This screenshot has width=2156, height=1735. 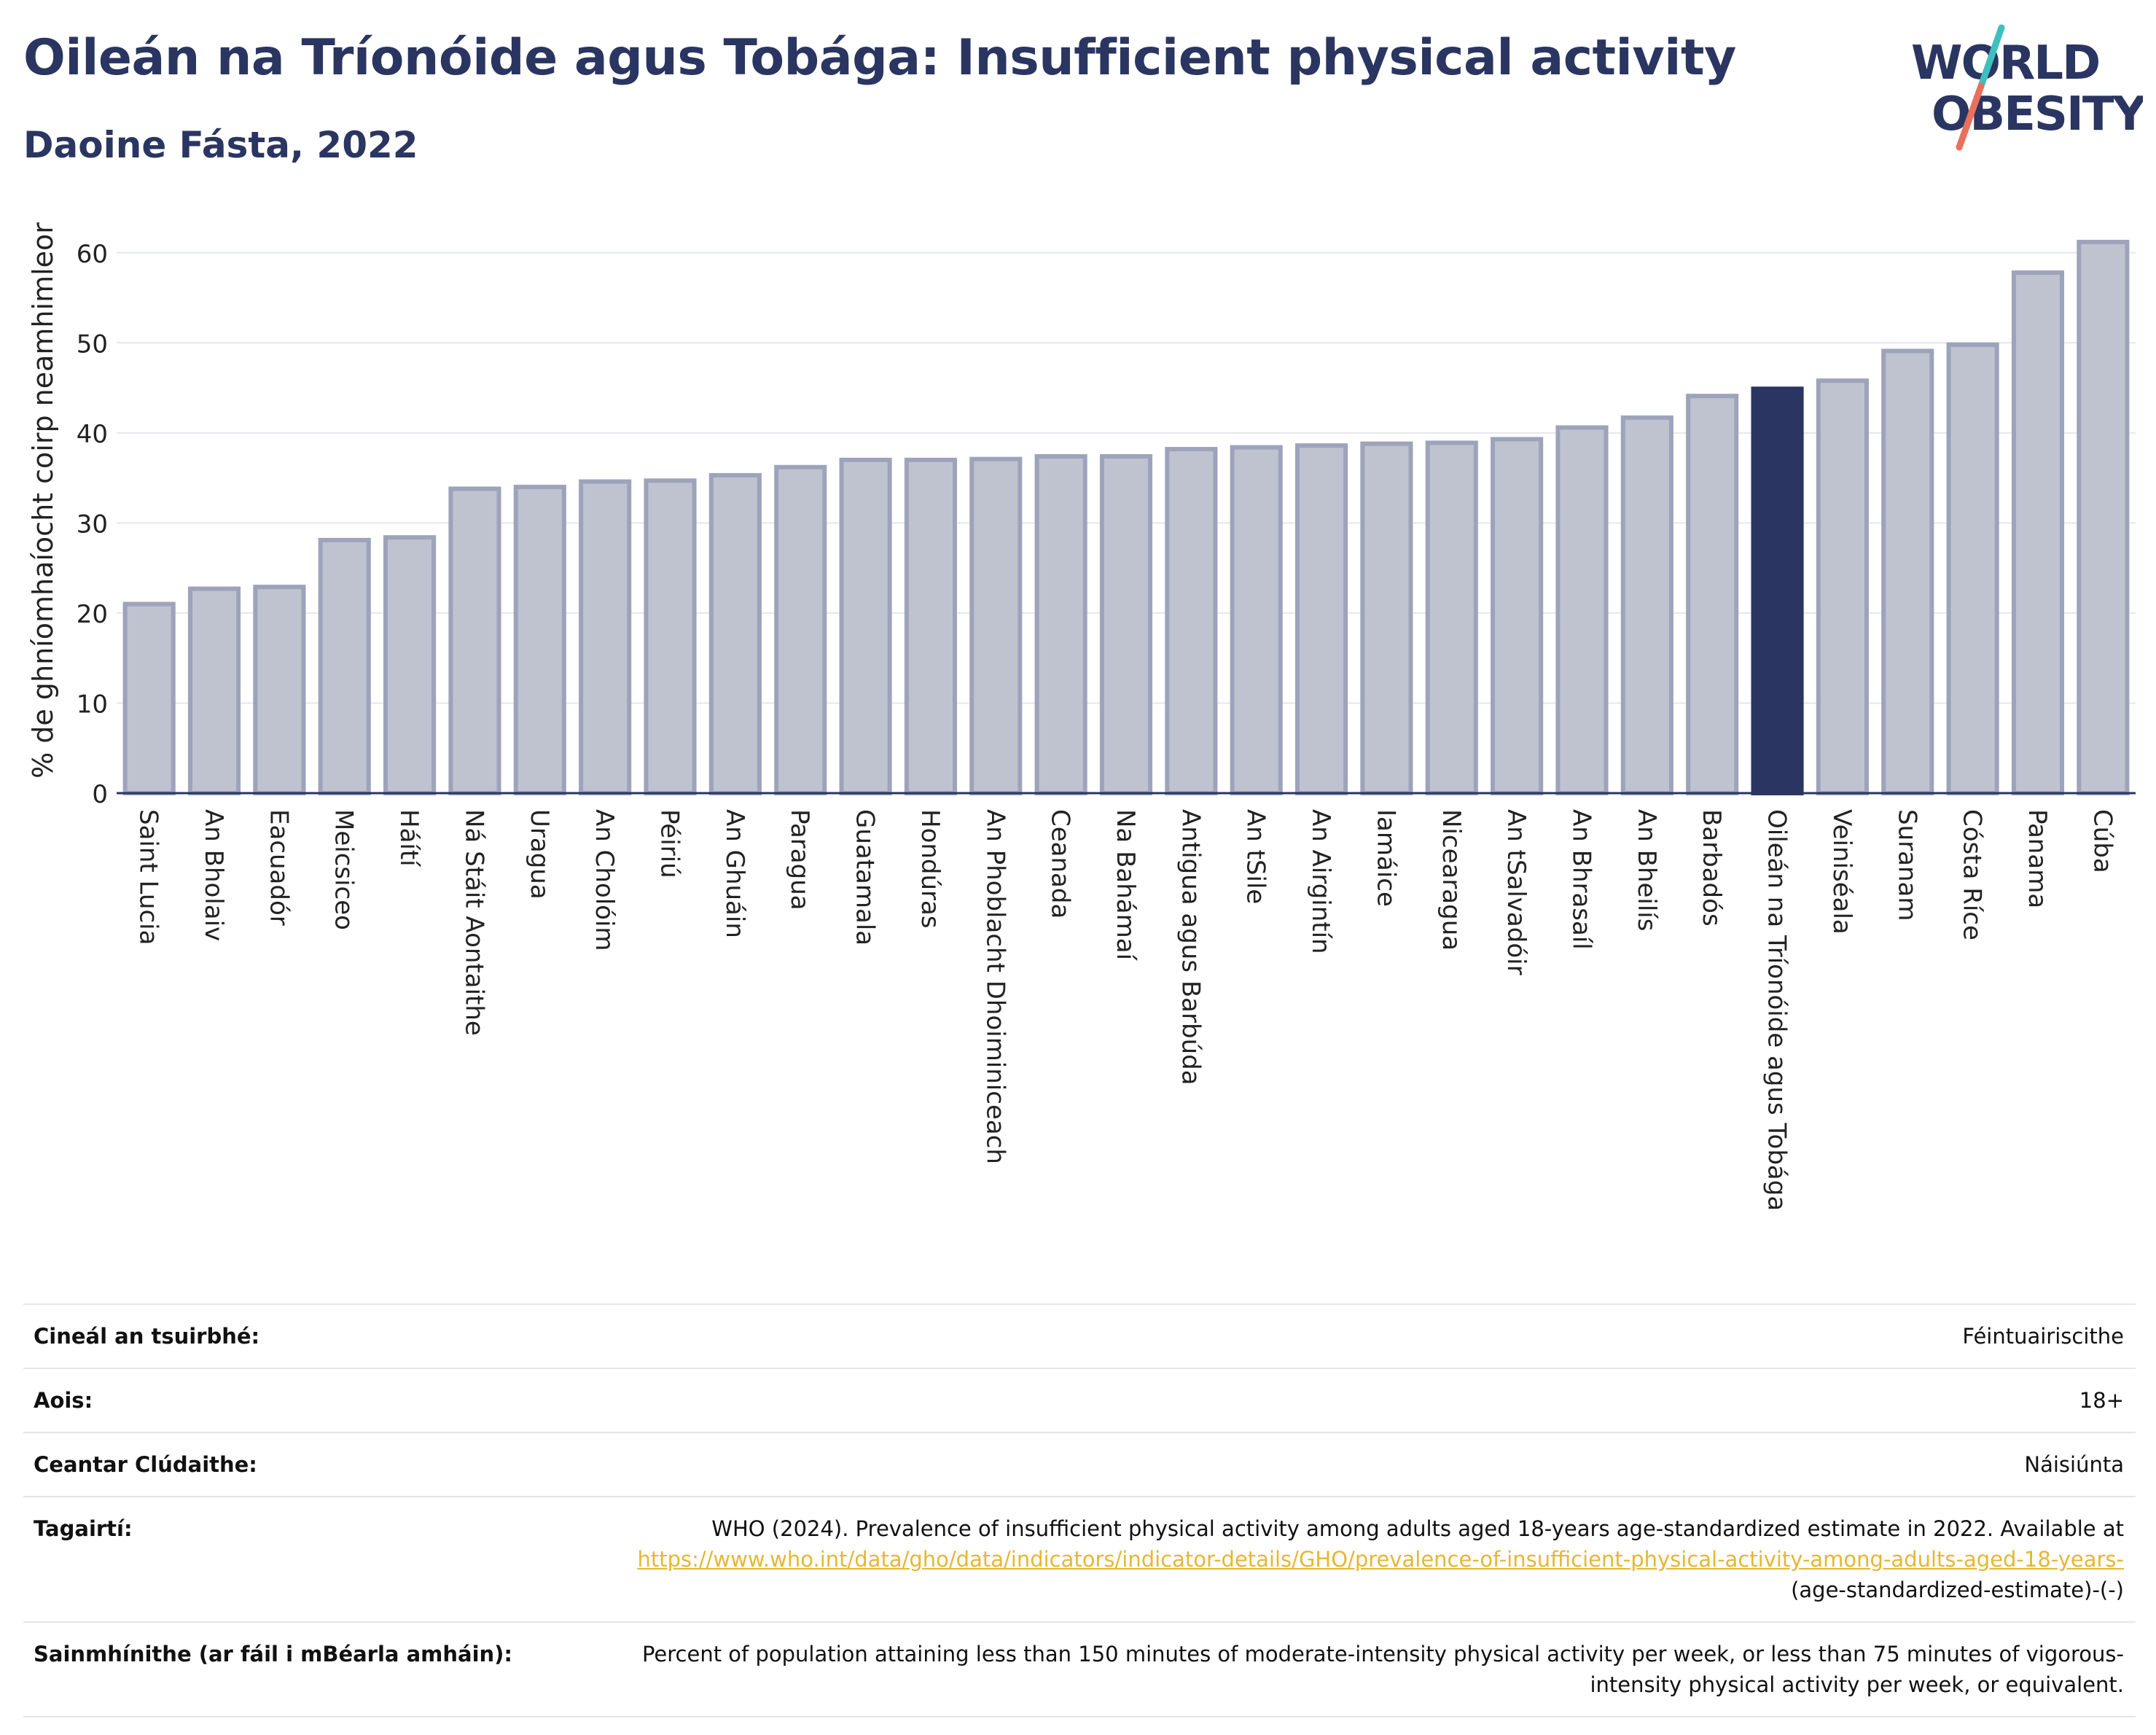 I want to click on x-tick-label: An Bhrasaíl, so click(x=1581, y=879).